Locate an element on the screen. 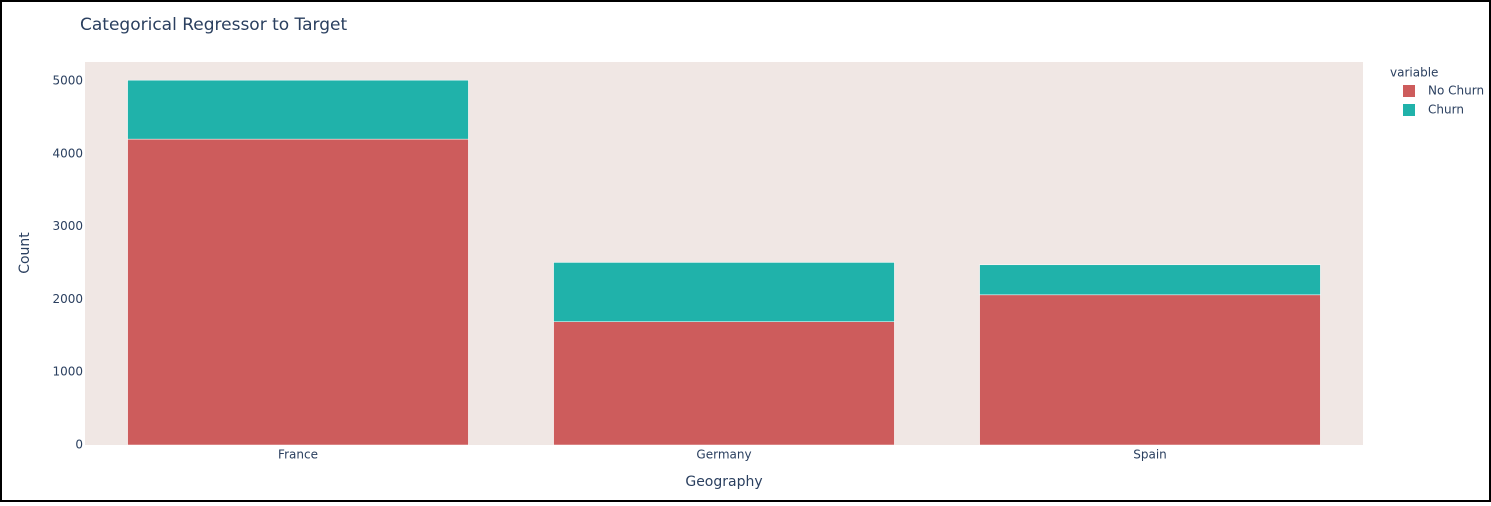  x-axis-label: Geography is located at coordinates (723, 482).